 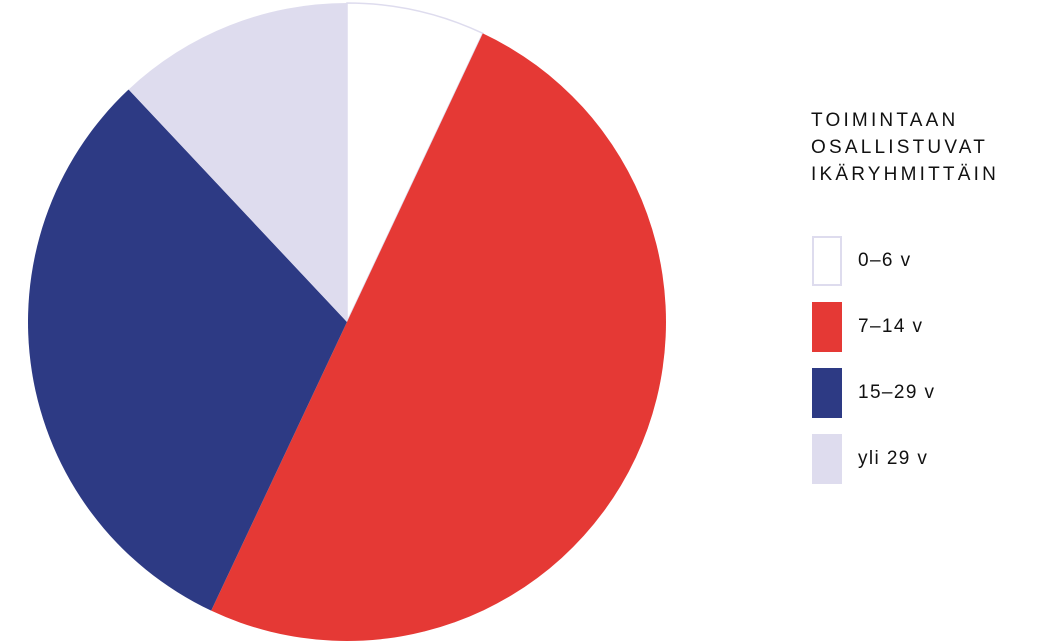 I want to click on chart-title-line-2: OSALLISTUVAT, so click(x=900, y=147).